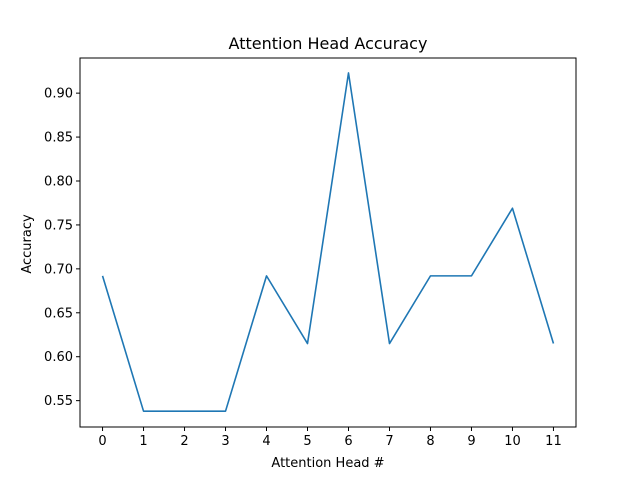  What do you see at coordinates (430, 441) in the screenshot?
I see `x-tick-label: 8` at bounding box center [430, 441].